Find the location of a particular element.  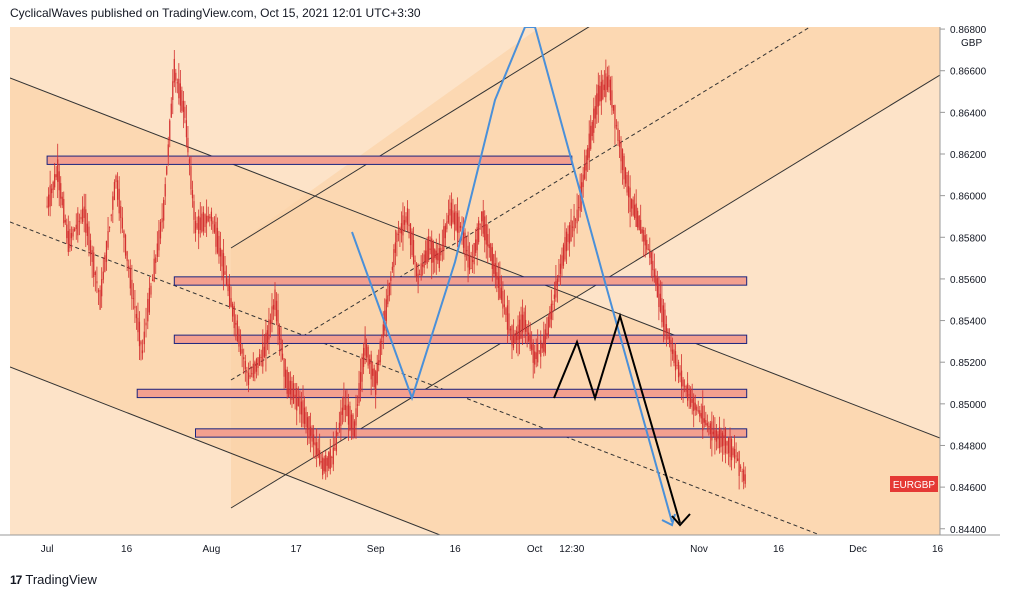

ascending-channel-upper is located at coordinates (410, 138).